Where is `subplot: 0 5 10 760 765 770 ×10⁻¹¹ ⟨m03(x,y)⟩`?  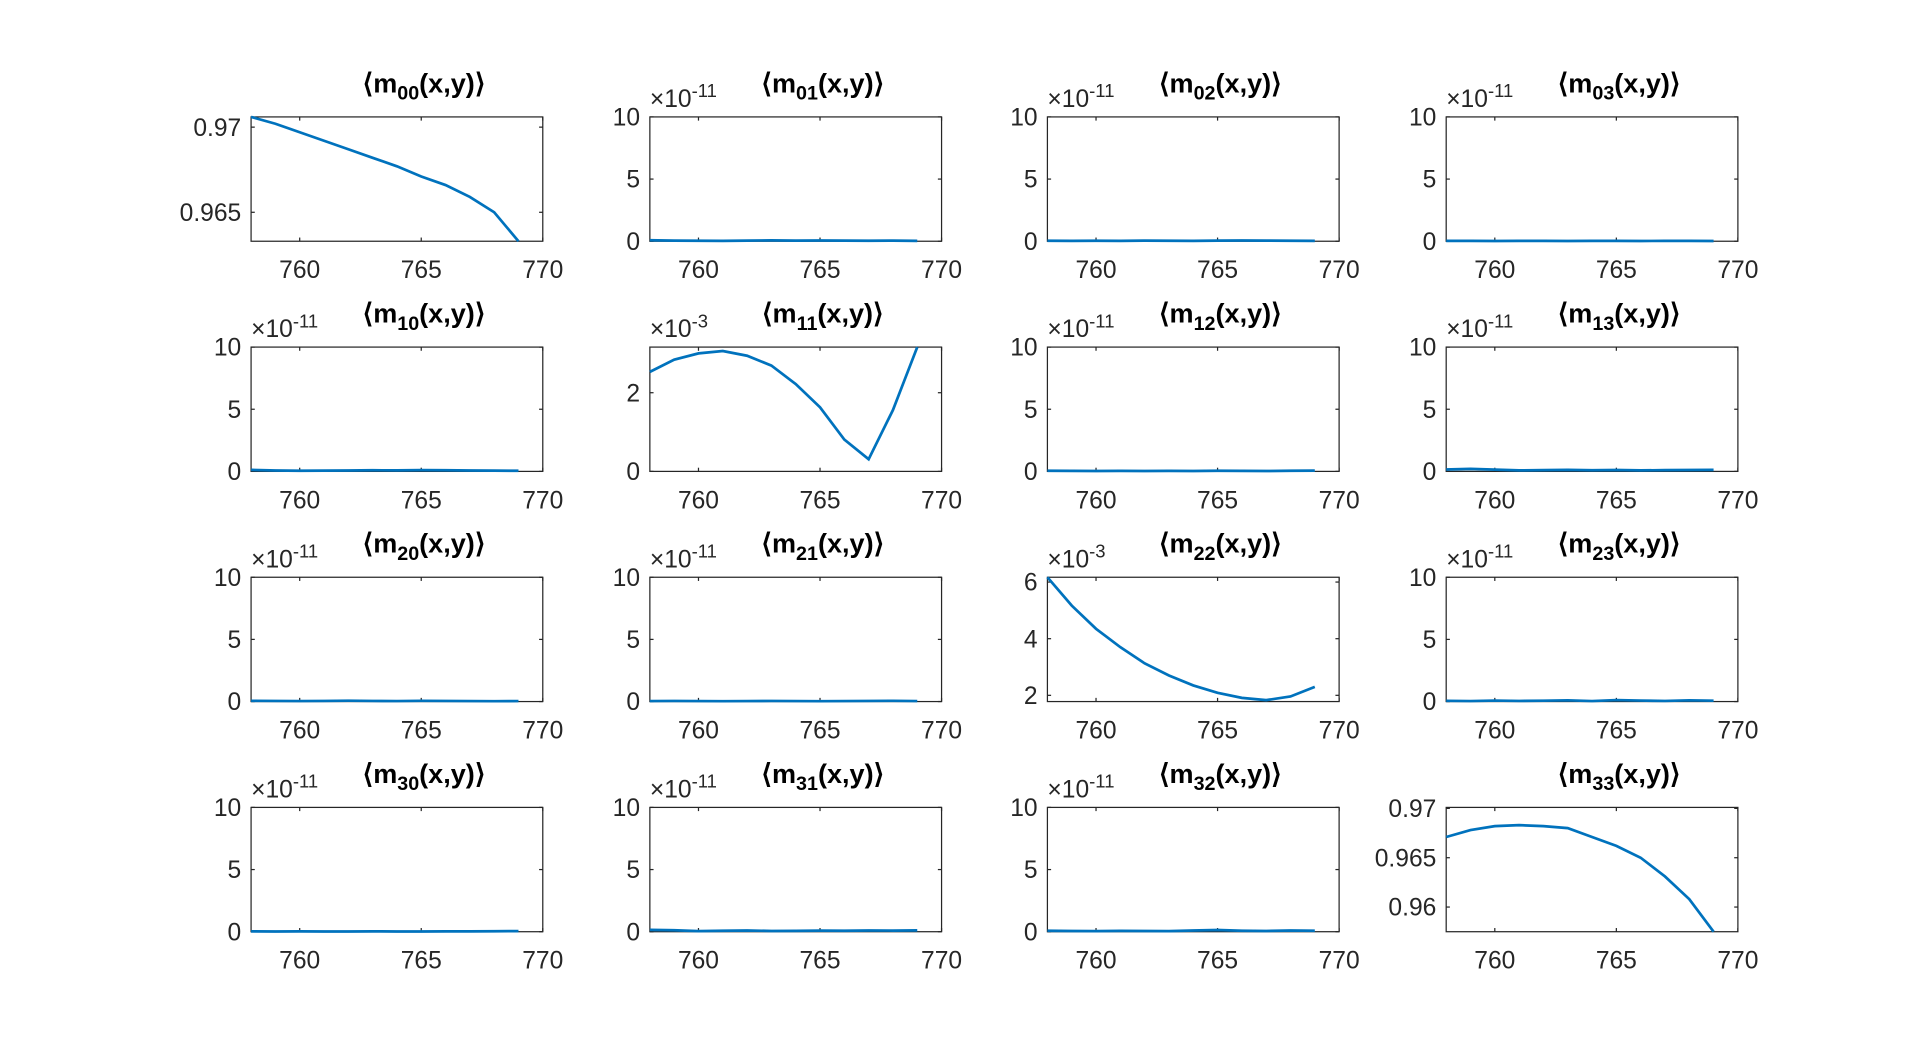 subplot: 0 5 10 760 765 770 ×10⁻¹¹ ⟨m03(x,y)⟩ is located at coordinates (1583, 175).